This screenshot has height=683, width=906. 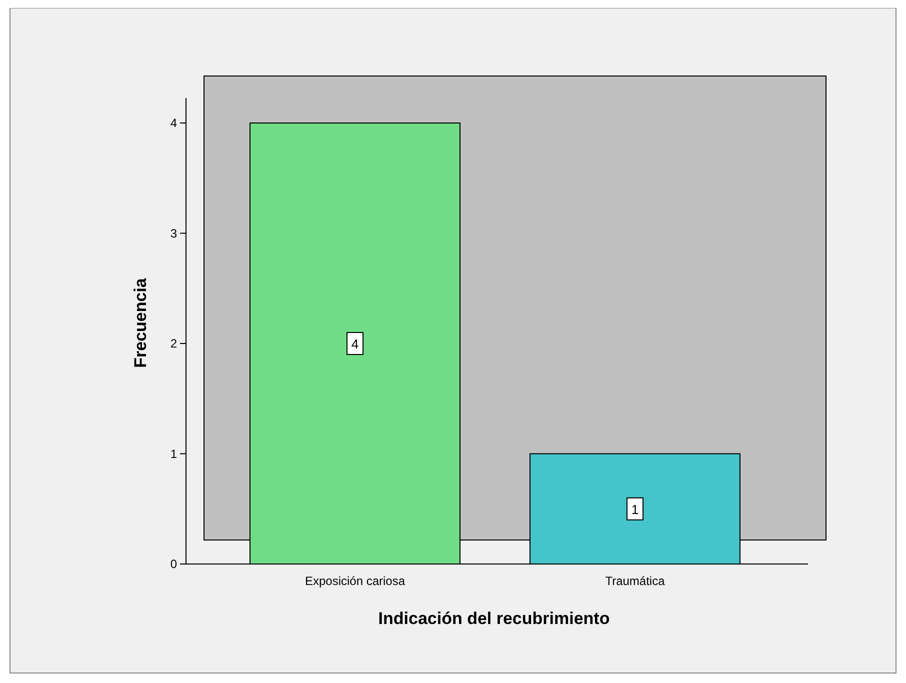 What do you see at coordinates (635, 581) in the screenshot?
I see `x-tick-label: Traumática` at bounding box center [635, 581].